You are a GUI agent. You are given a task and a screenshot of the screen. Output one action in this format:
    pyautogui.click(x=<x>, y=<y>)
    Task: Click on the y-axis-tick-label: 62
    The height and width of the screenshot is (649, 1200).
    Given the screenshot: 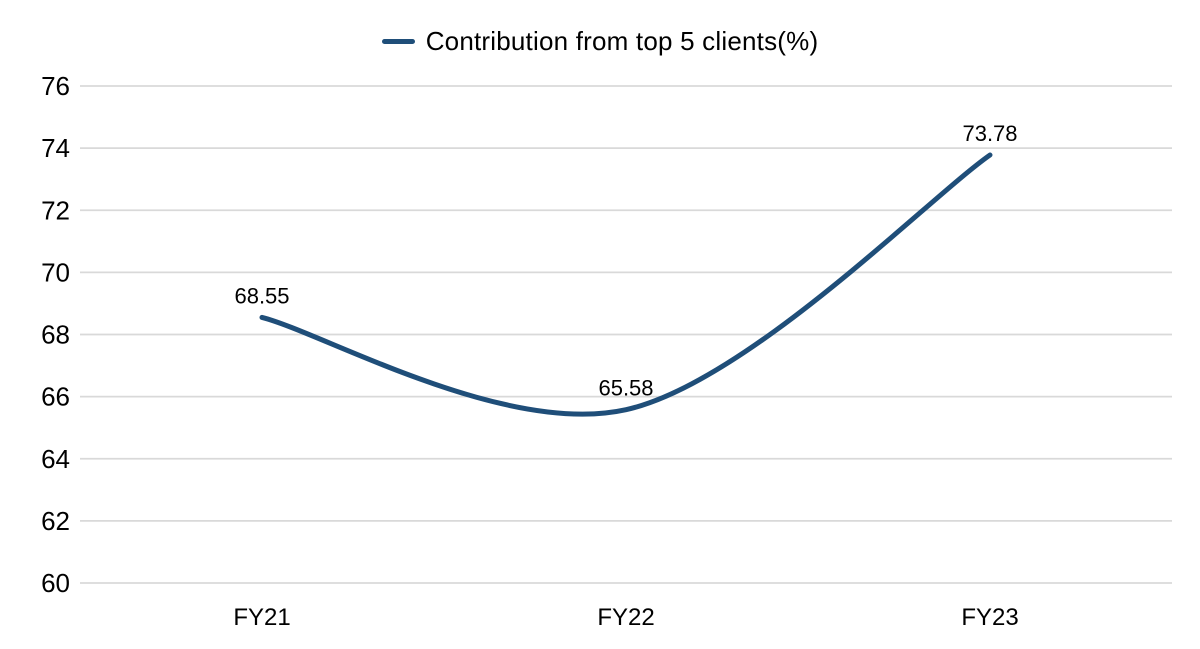 What is the action you would take?
    pyautogui.click(x=55, y=521)
    